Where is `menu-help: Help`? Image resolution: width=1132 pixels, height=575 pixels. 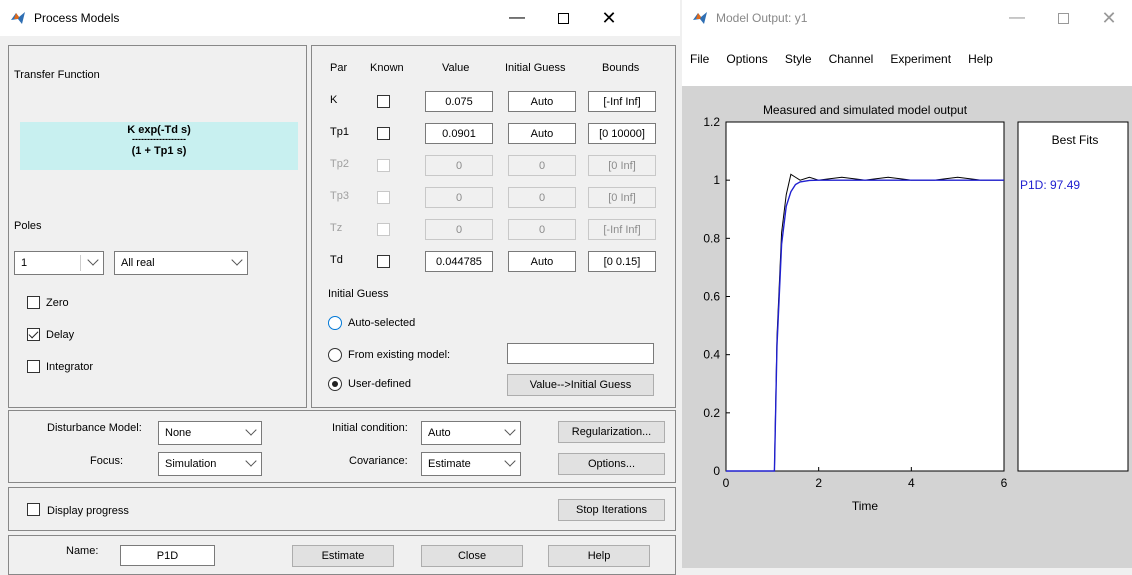 menu-help: Help is located at coordinates (980, 59).